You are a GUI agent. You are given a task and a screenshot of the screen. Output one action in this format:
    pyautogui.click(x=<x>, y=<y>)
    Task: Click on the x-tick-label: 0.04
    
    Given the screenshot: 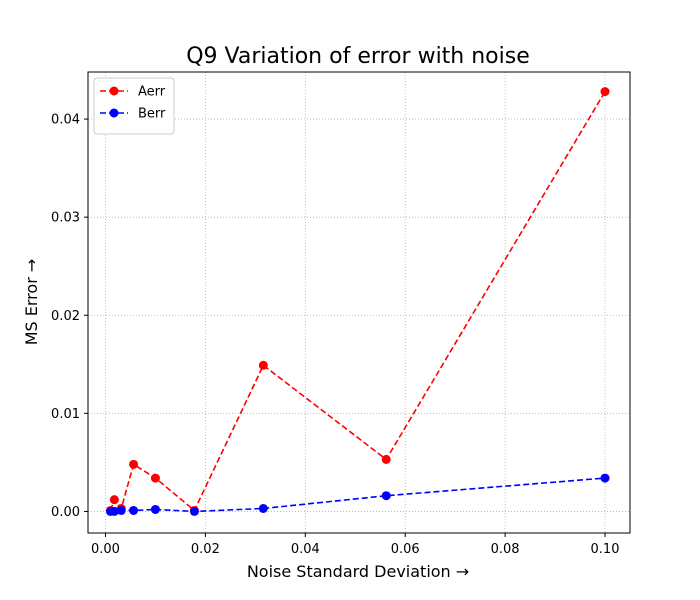 What is the action you would take?
    pyautogui.click(x=305, y=549)
    